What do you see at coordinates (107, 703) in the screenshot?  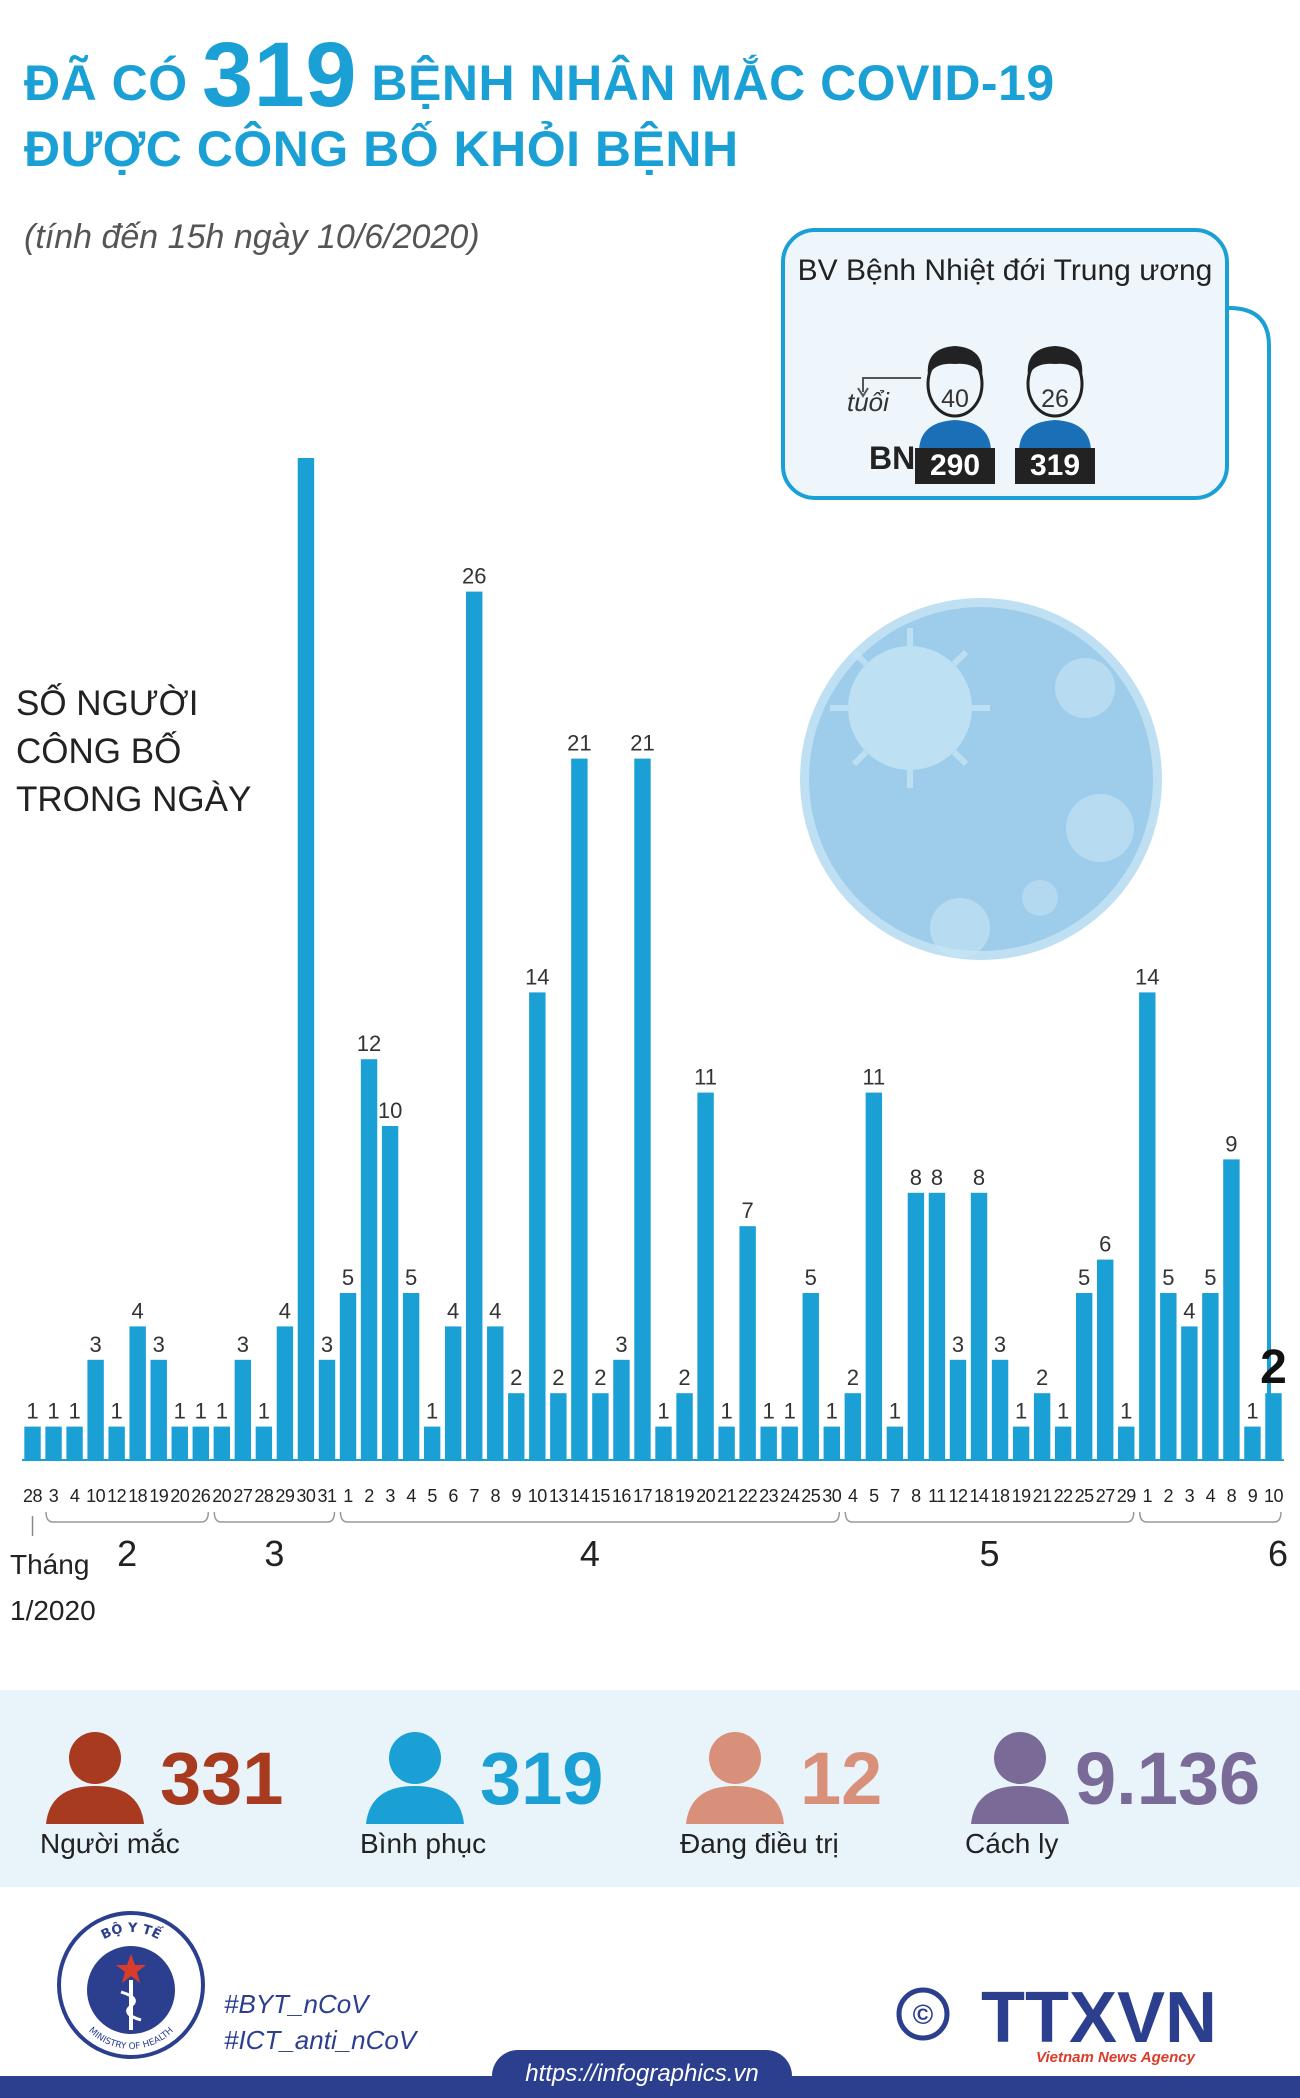 I see `chart-label-line: SỐ NGƯỜI` at bounding box center [107, 703].